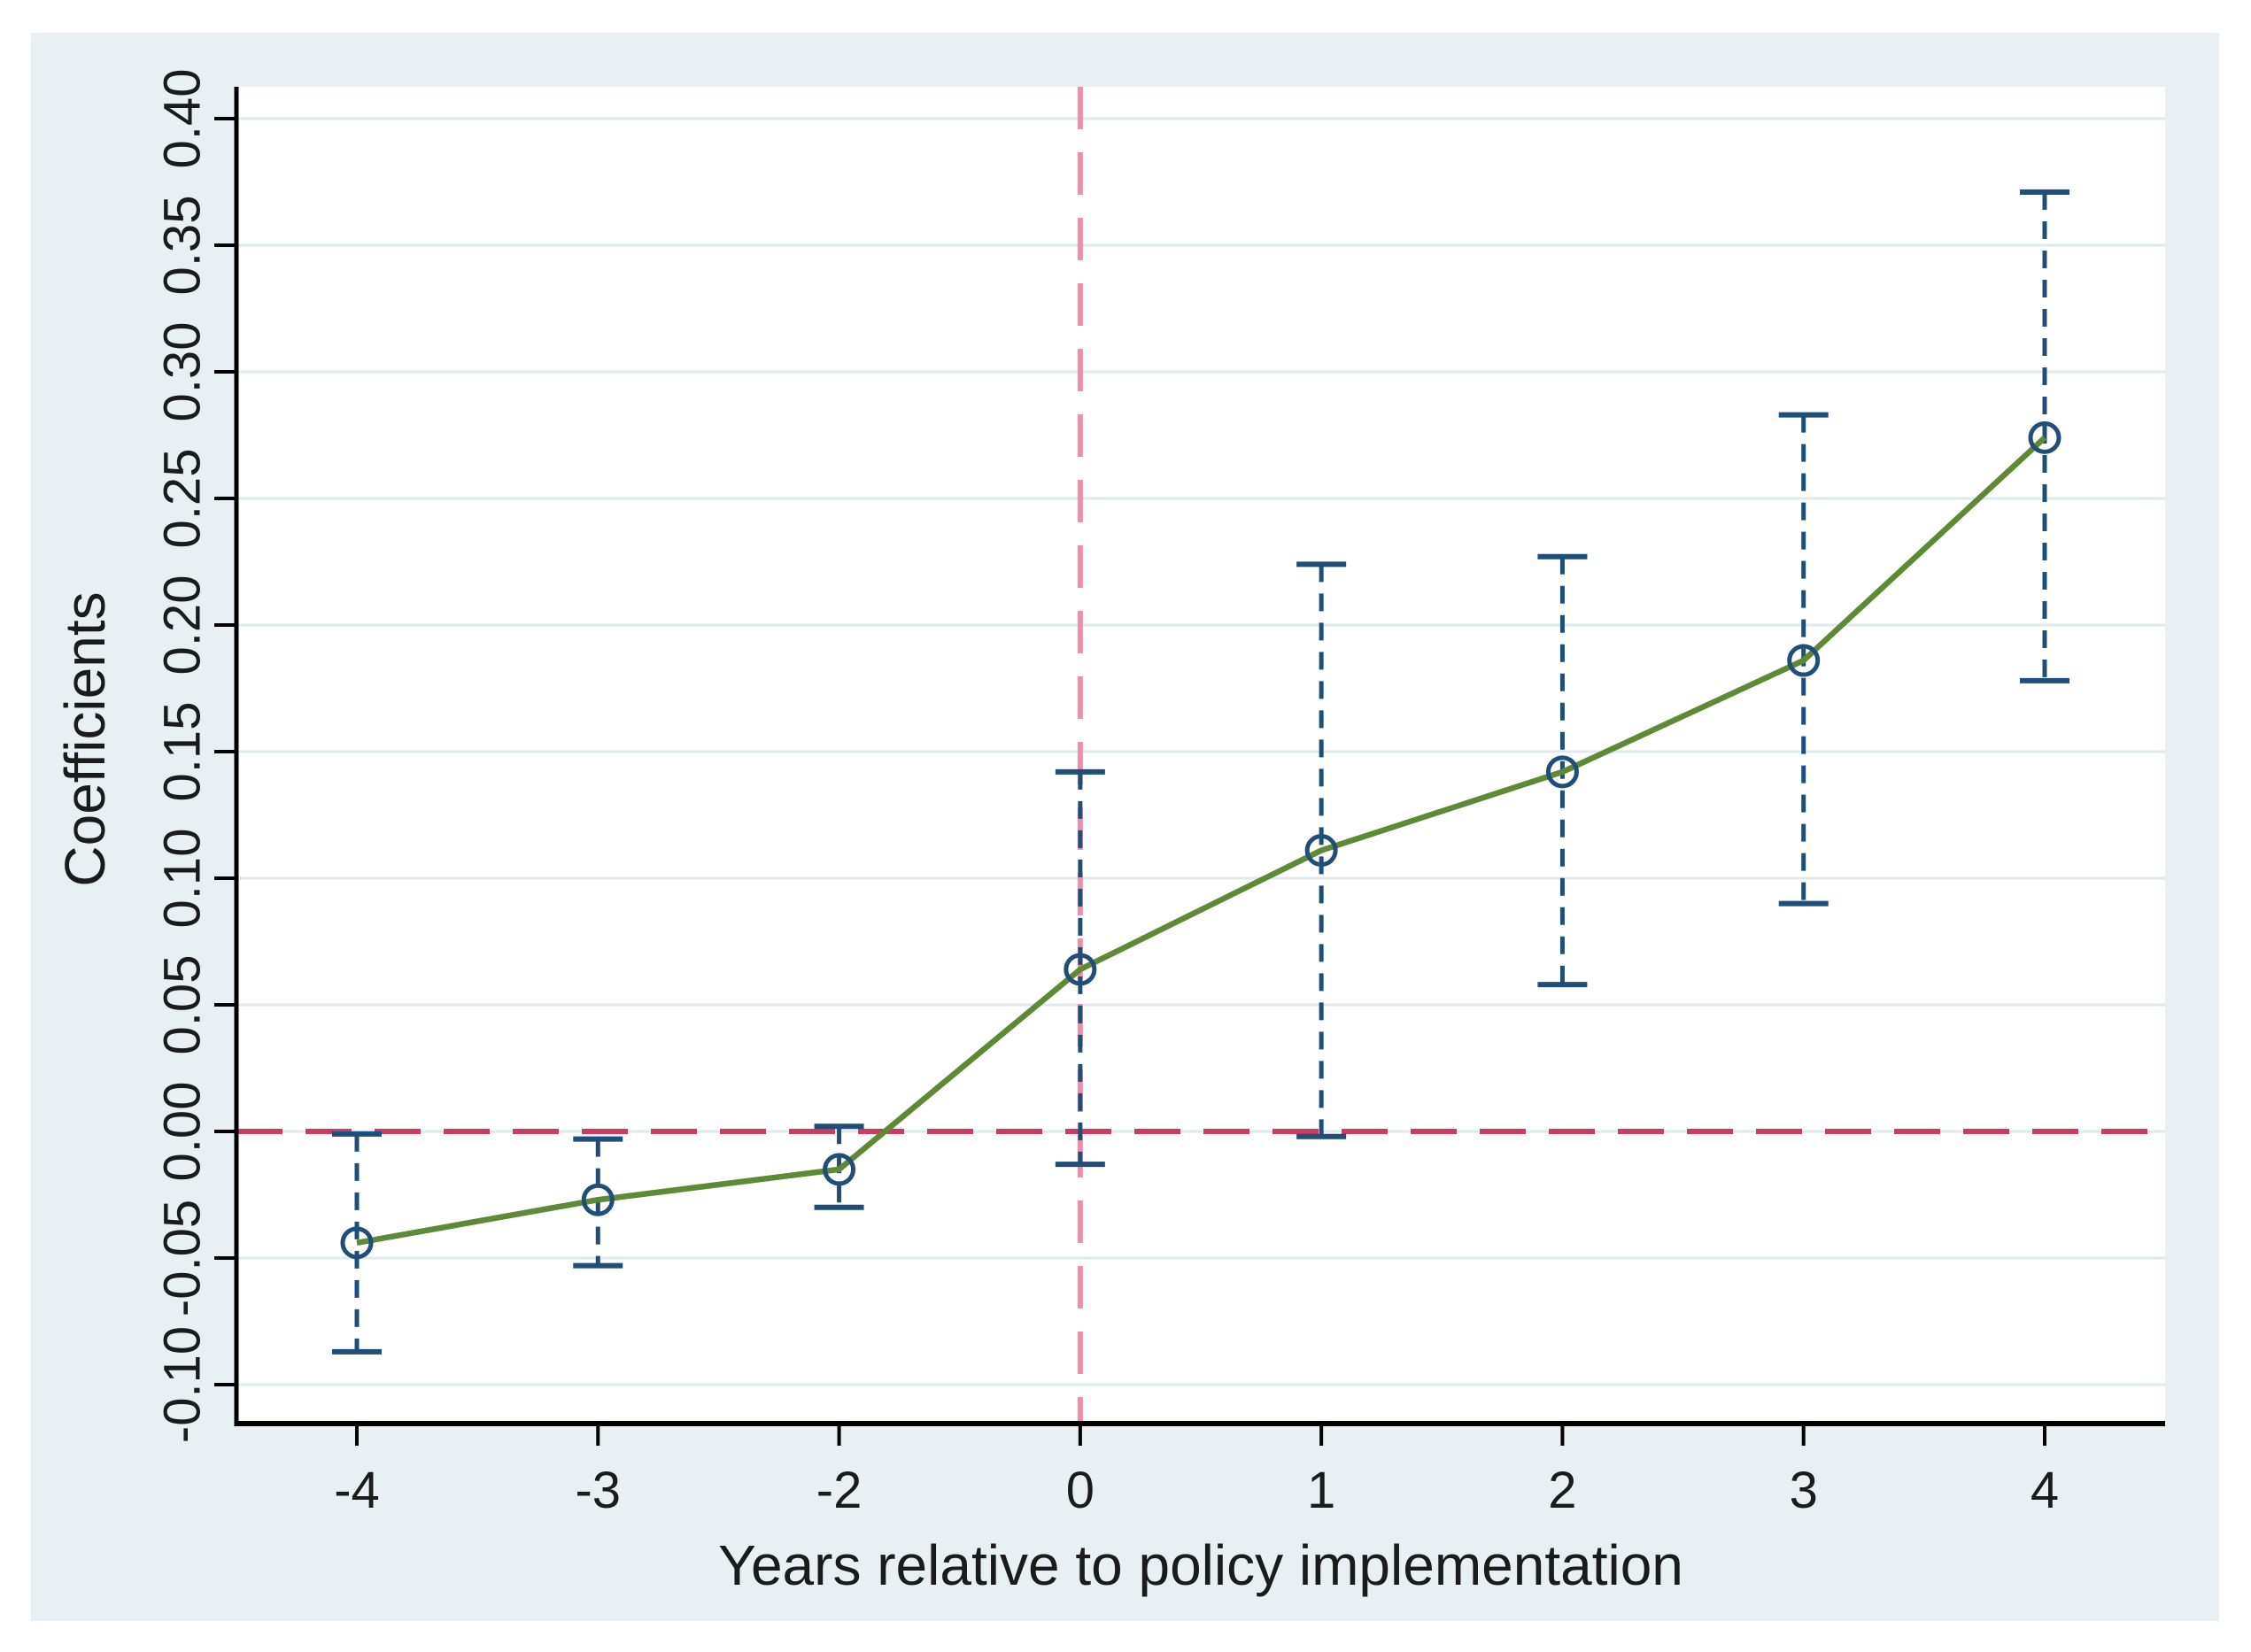  What do you see at coordinates (1804, 1490) in the screenshot?
I see `x-tick-label-3: 3` at bounding box center [1804, 1490].